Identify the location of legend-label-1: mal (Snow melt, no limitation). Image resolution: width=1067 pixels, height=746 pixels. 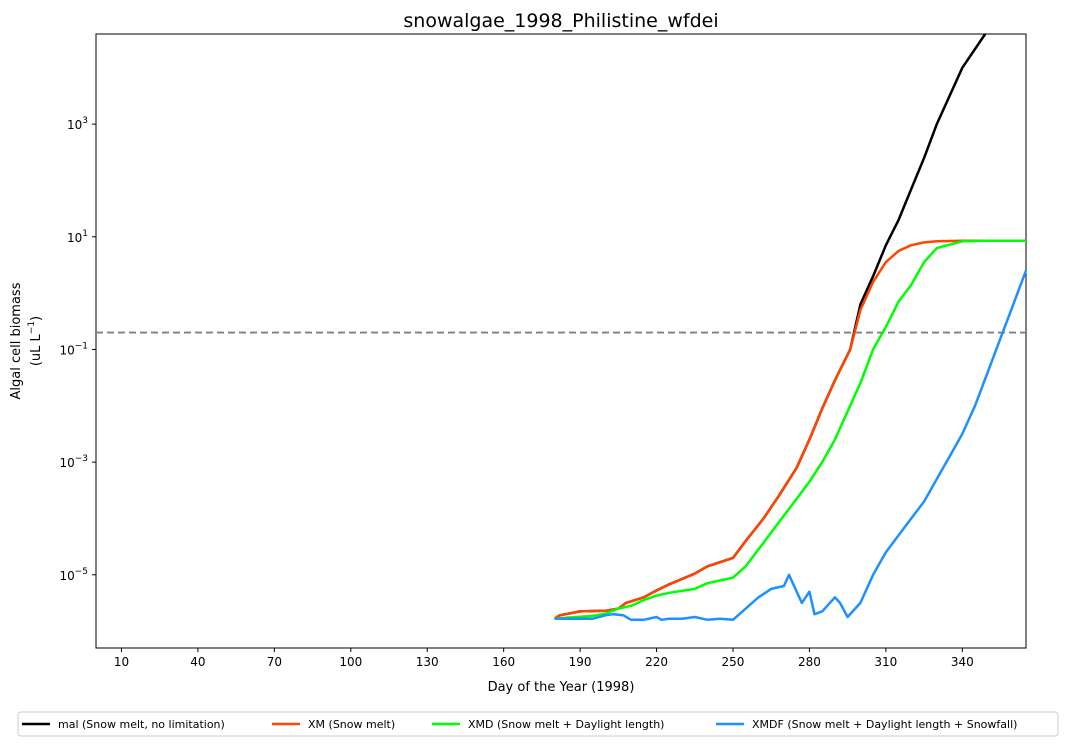
(141, 724).